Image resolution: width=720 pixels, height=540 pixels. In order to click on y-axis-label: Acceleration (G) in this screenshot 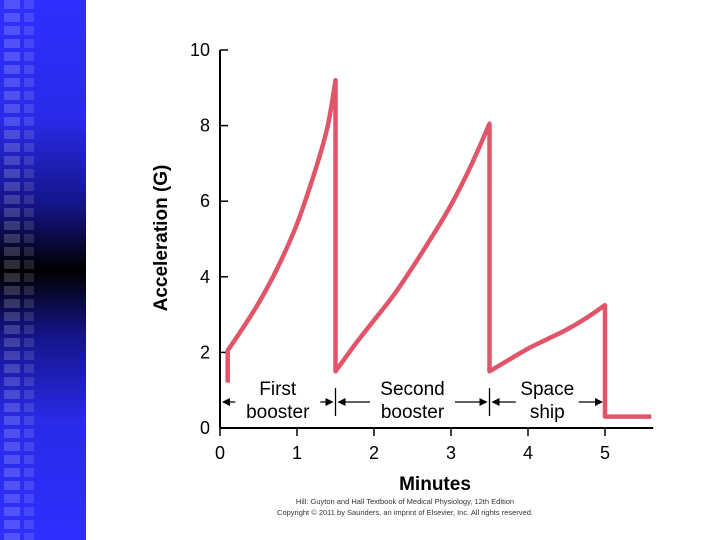, I will do `click(161, 238)`.